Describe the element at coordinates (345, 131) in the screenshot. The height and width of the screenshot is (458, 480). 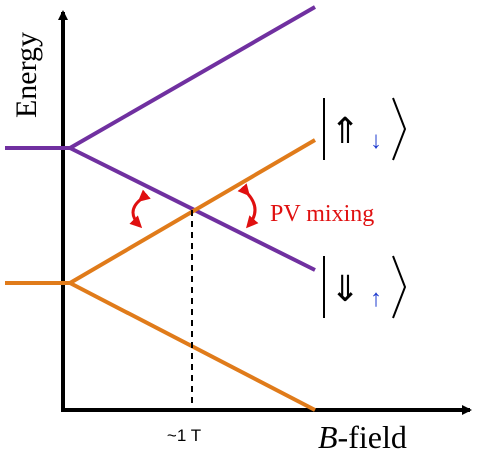
I see `ket-big: ⇑` at that location.